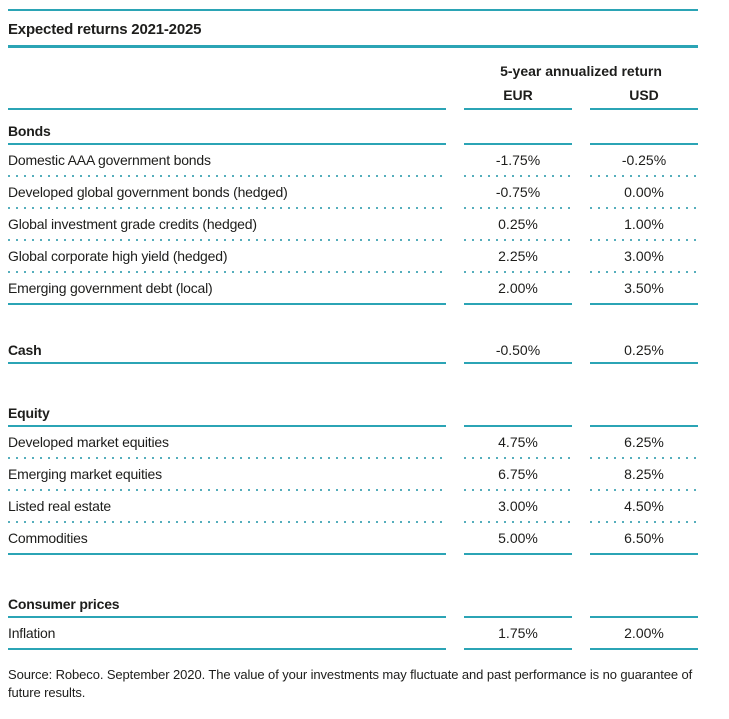  I want to click on table-row: Emerging market equities 6.75% 8.25%, so click(353, 474).